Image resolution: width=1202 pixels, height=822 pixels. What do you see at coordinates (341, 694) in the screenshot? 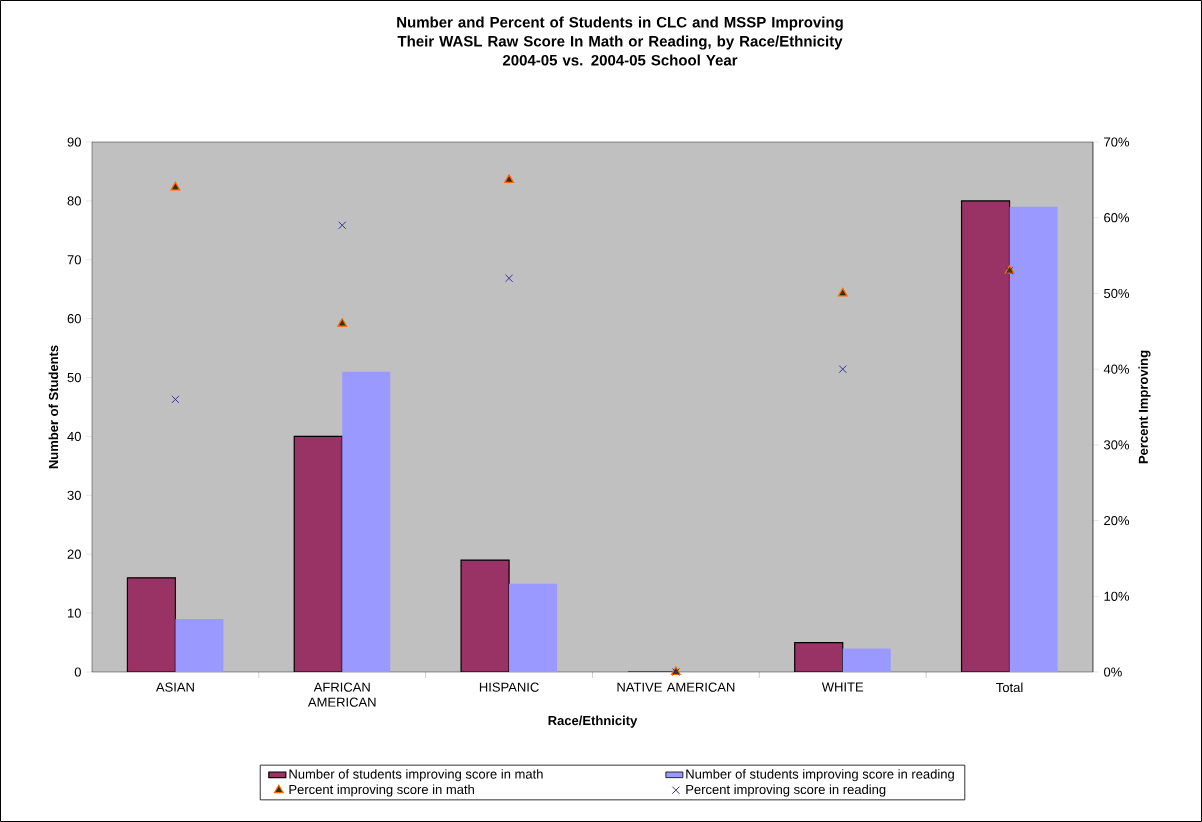
I see `x-tick-label: AFRICAN AMERICAN` at bounding box center [341, 694].